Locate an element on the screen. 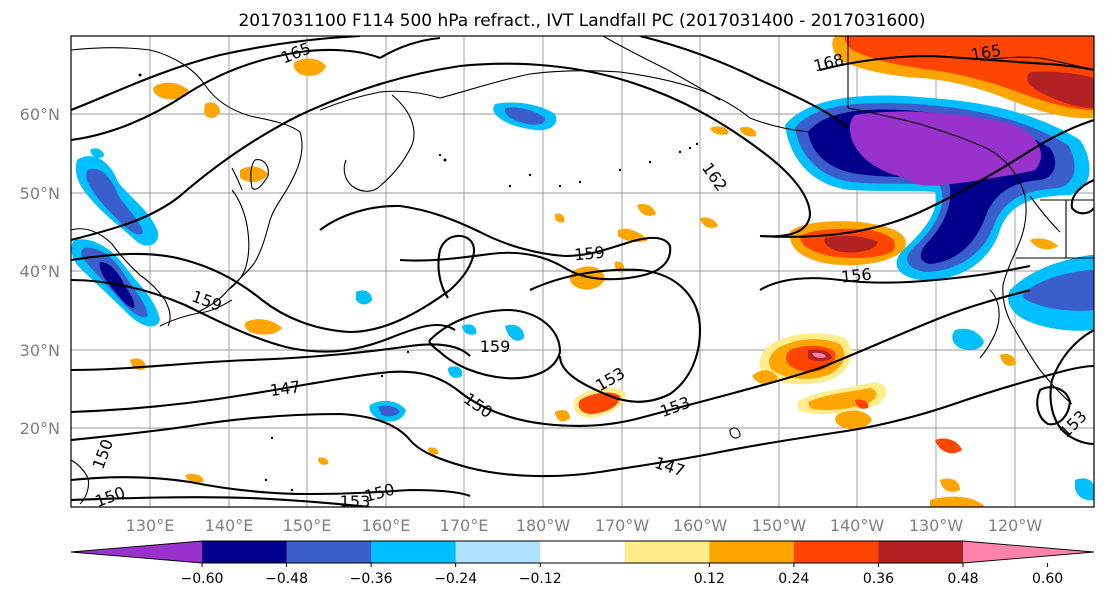 This screenshot has width=1105, height=605. colorbar-tick-label: 0.12 is located at coordinates (709, 579).